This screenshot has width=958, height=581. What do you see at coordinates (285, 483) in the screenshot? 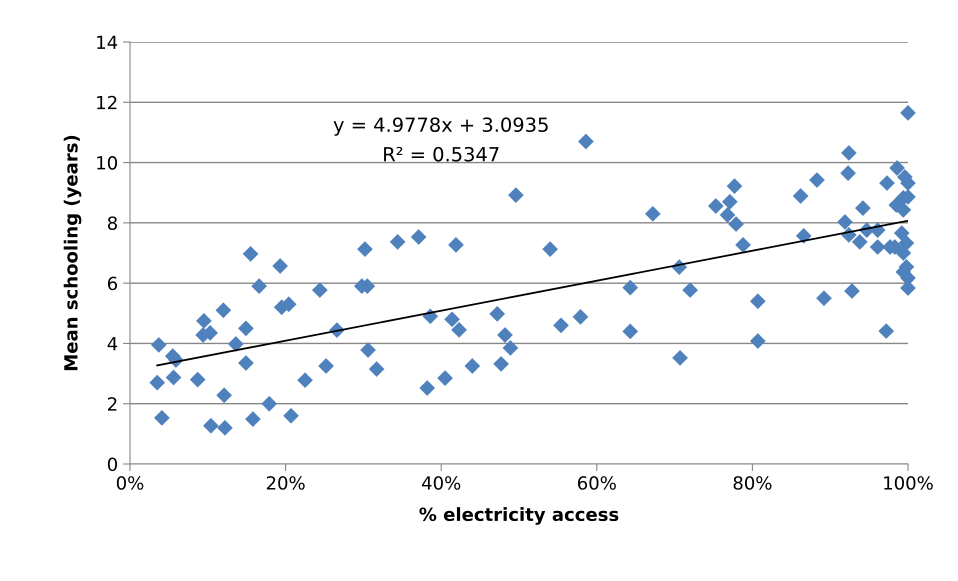
I see `x-tick-label: 20%` at bounding box center [285, 483].